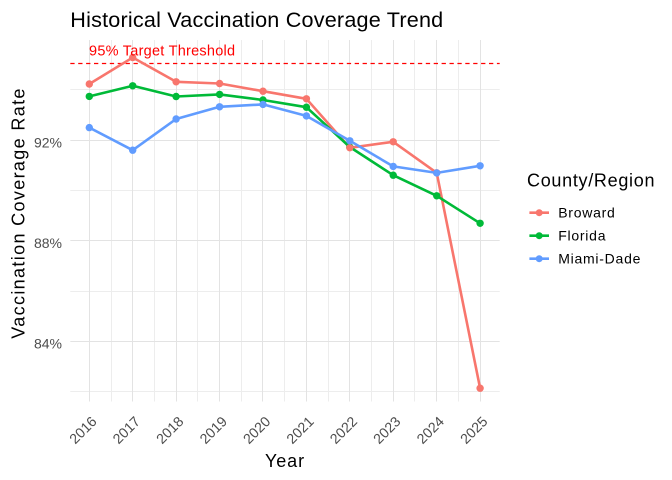 This screenshot has width=672, height=480. I want to click on svg-text: Vaccination Coverage Rate, so click(19, 213).